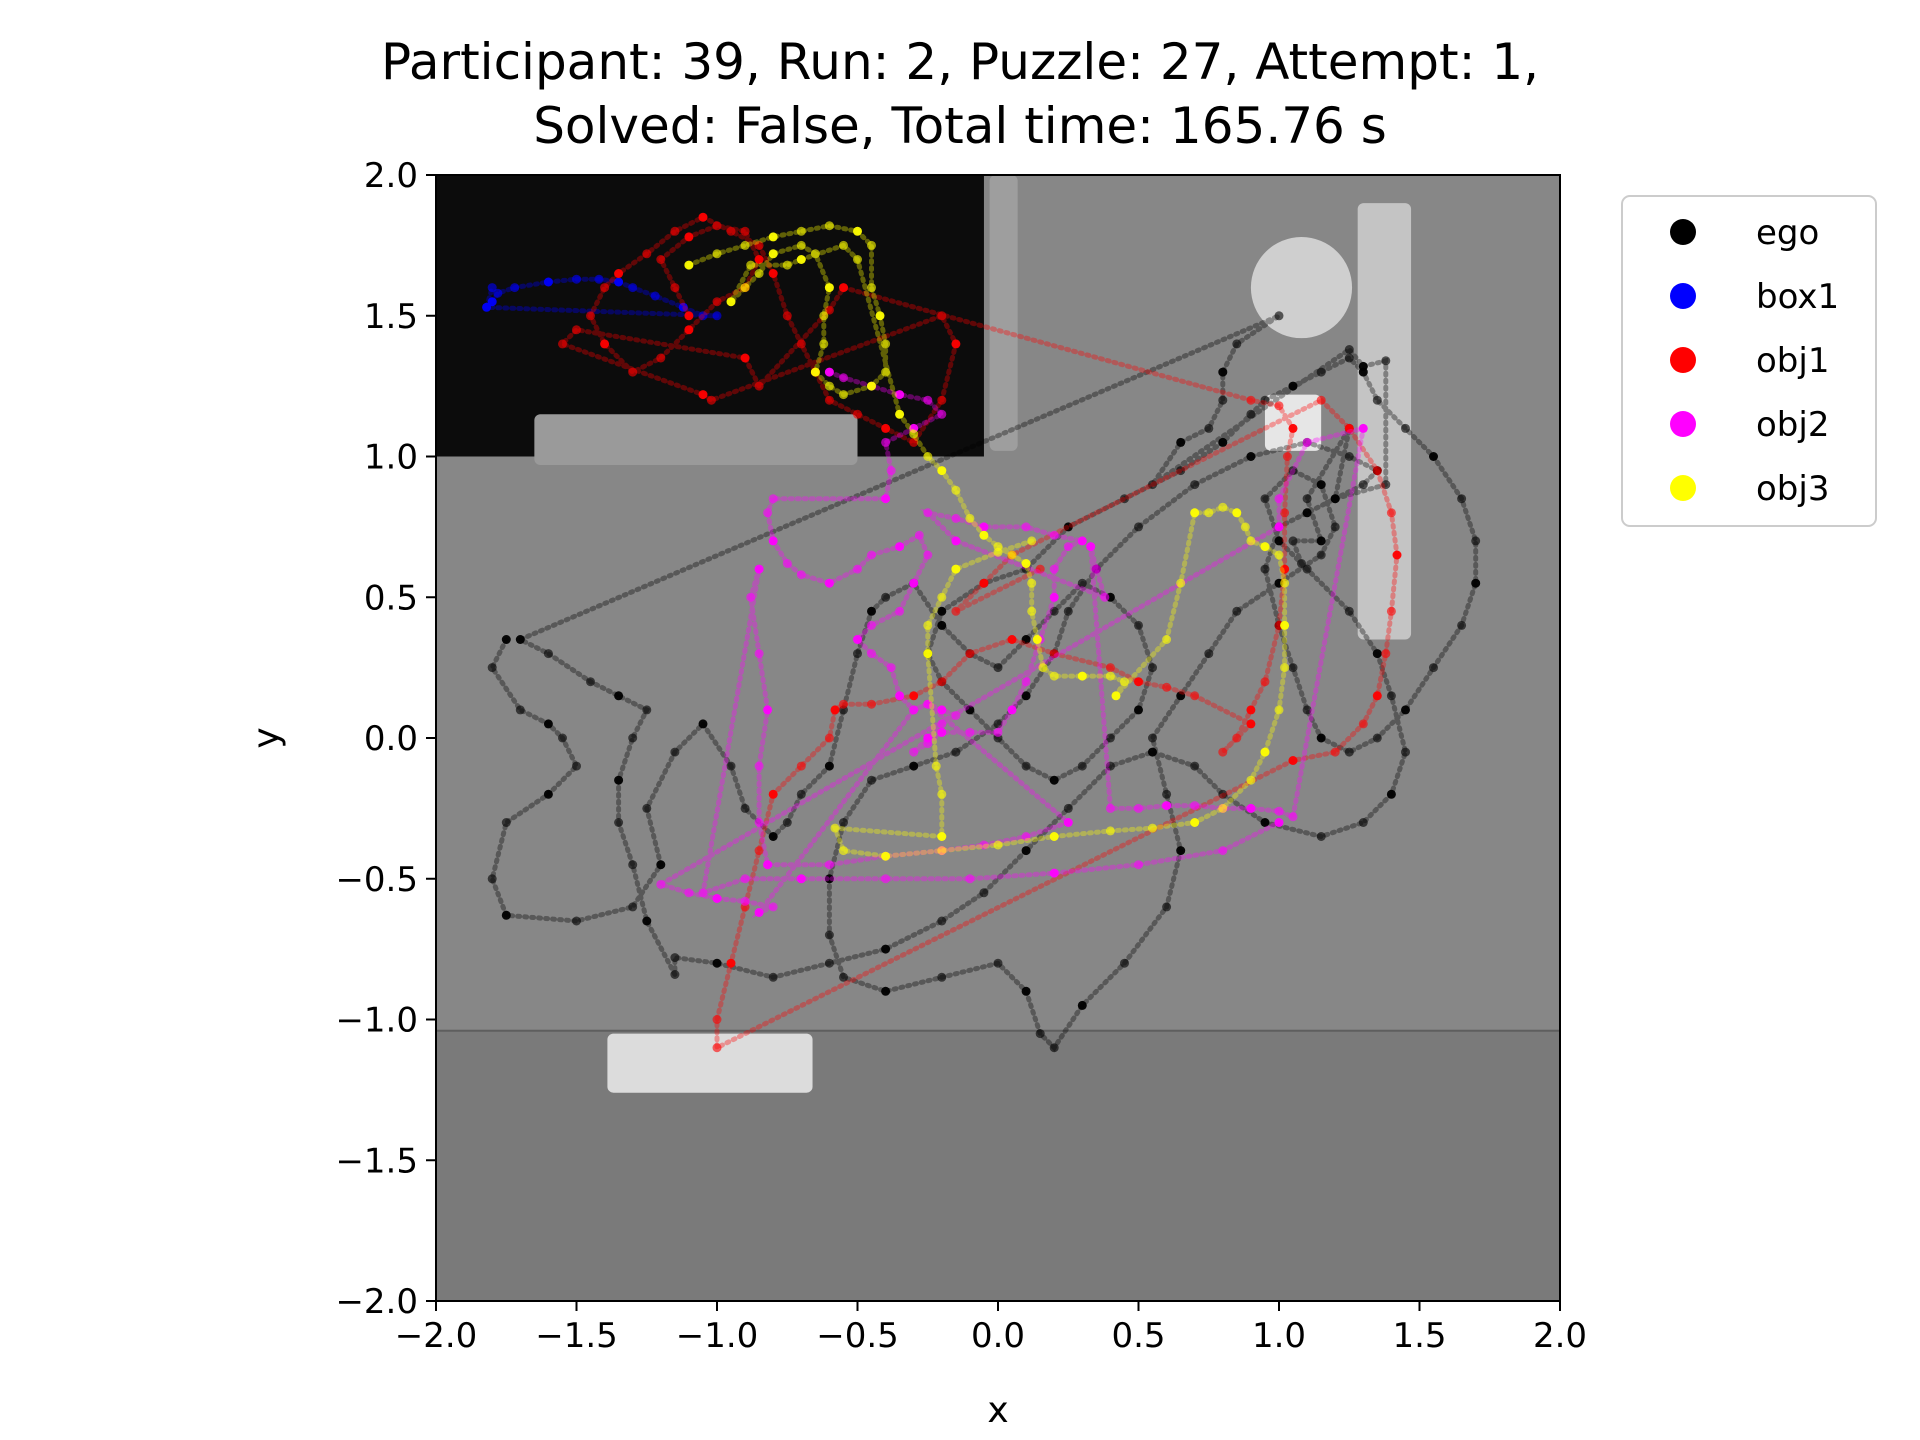  What do you see at coordinates (1279, 1336) in the screenshot?
I see `x-tick-label: 1.0` at bounding box center [1279, 1336].